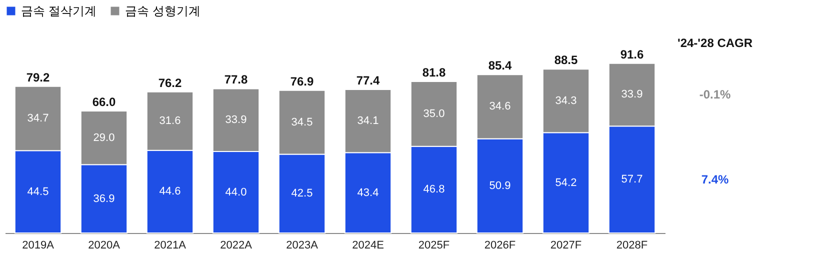 This screenshot has width=822, height=272. I want to click on data-label: 31.6, so click(170, 121).